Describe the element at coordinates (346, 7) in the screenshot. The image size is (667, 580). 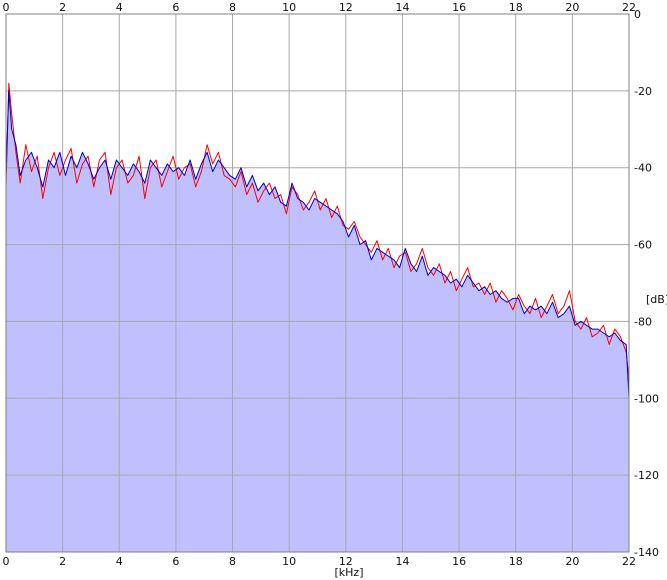
I see `x-tick-label-top: 12` at that location.